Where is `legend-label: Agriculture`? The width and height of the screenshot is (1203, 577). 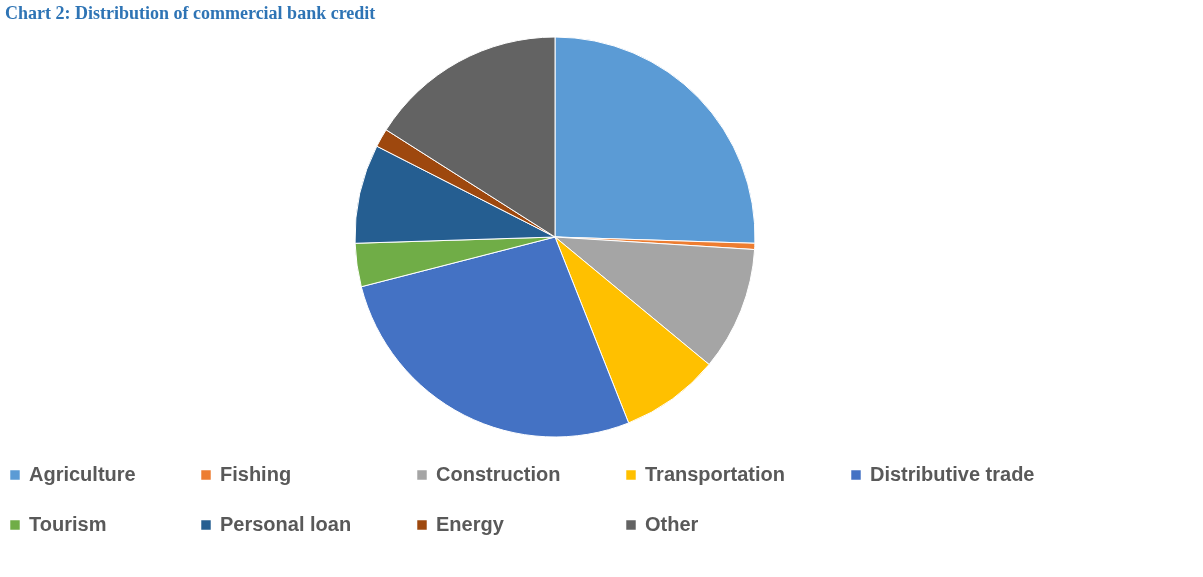
legend-label: Agriculture is located at coordinates (82, 474).